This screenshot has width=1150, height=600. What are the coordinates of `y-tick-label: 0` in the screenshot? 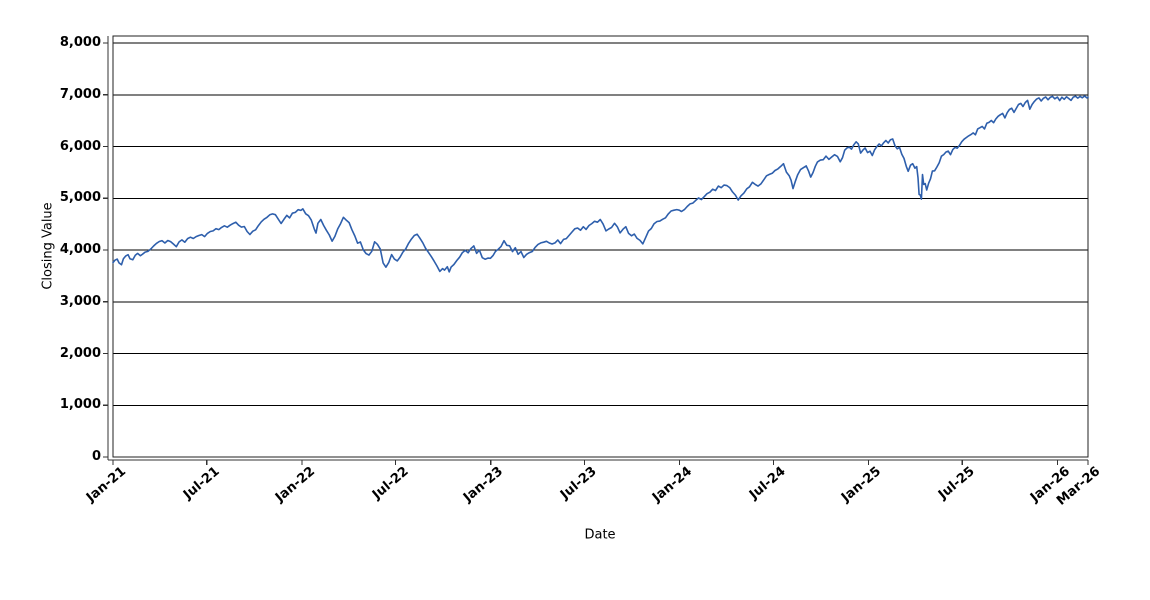 It's located at (96, 456).